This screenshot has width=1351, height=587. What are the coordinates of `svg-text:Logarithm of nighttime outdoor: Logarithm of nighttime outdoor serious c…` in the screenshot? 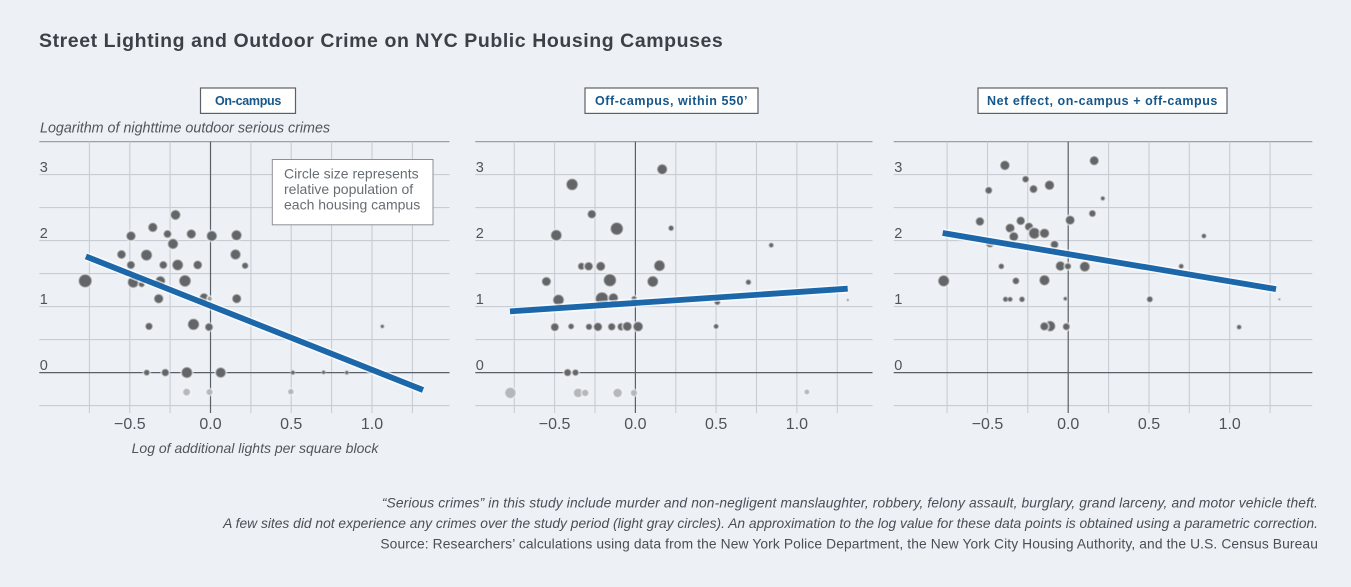 It's located at (185, 129).